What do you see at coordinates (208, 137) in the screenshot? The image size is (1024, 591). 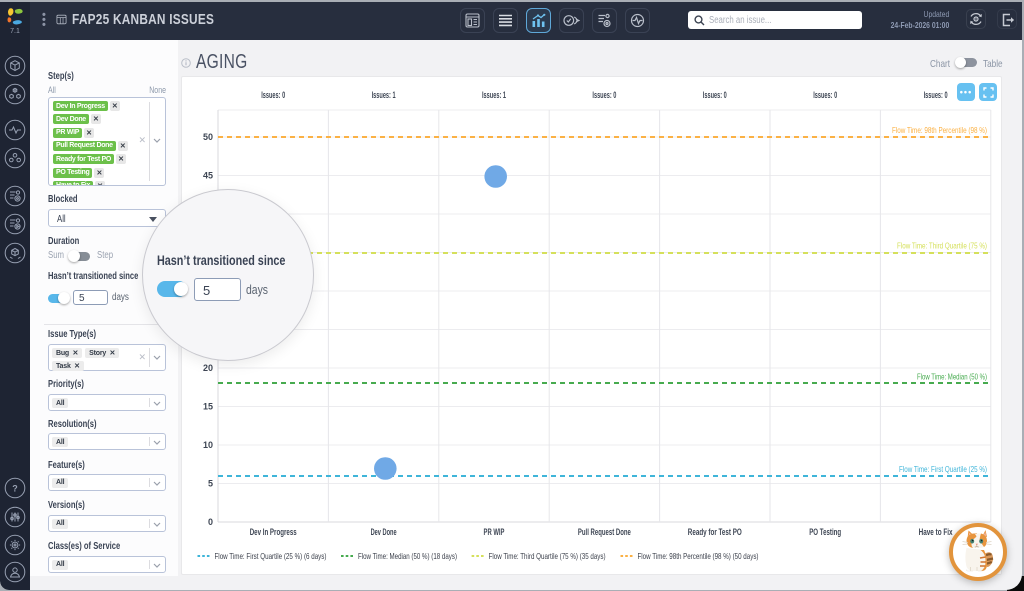 I see `svg-text: 50` at bounding box center [208, 137].